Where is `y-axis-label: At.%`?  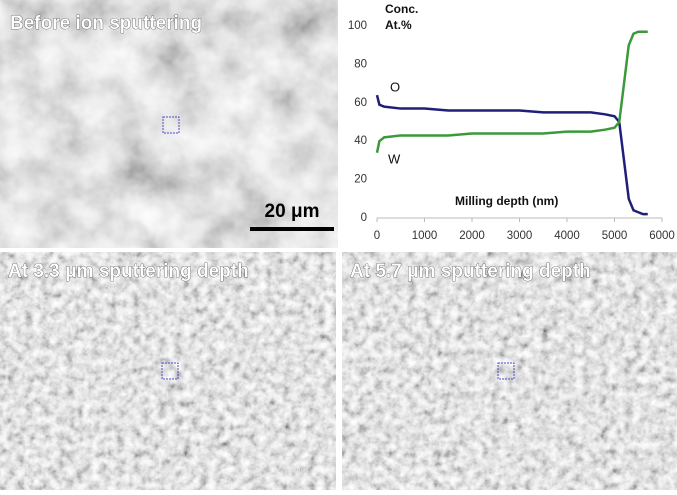 y-axis-label: At.% is located at coordinates (398, 25).